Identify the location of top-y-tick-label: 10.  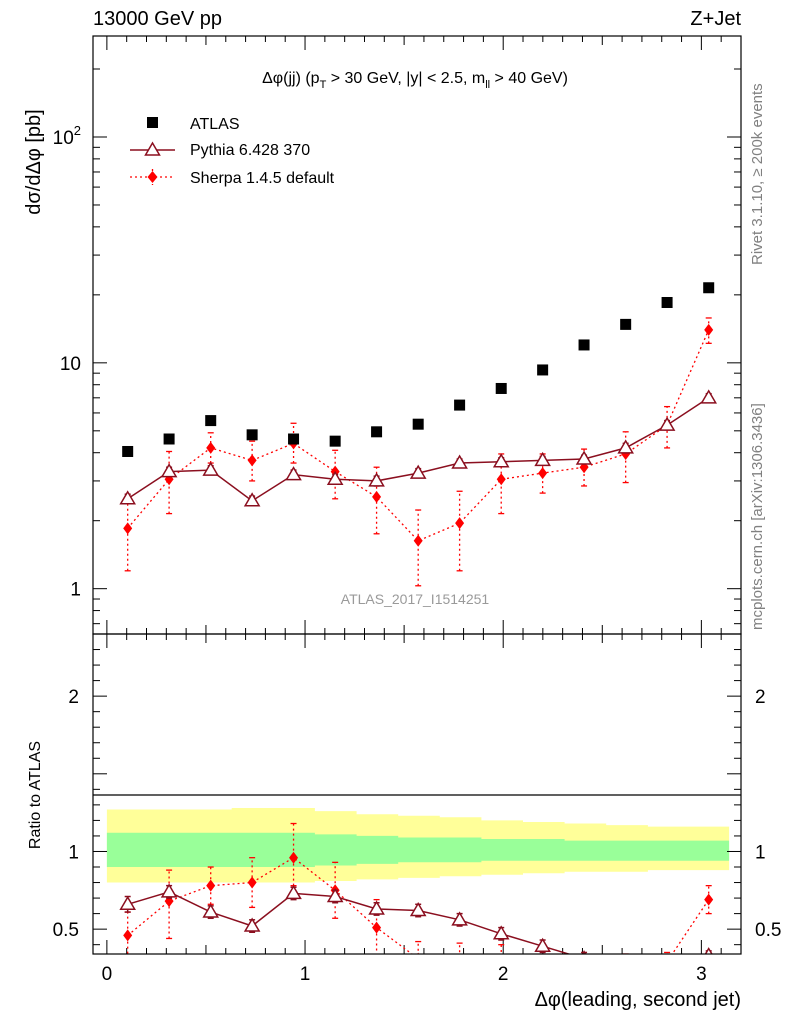
(70, 364).